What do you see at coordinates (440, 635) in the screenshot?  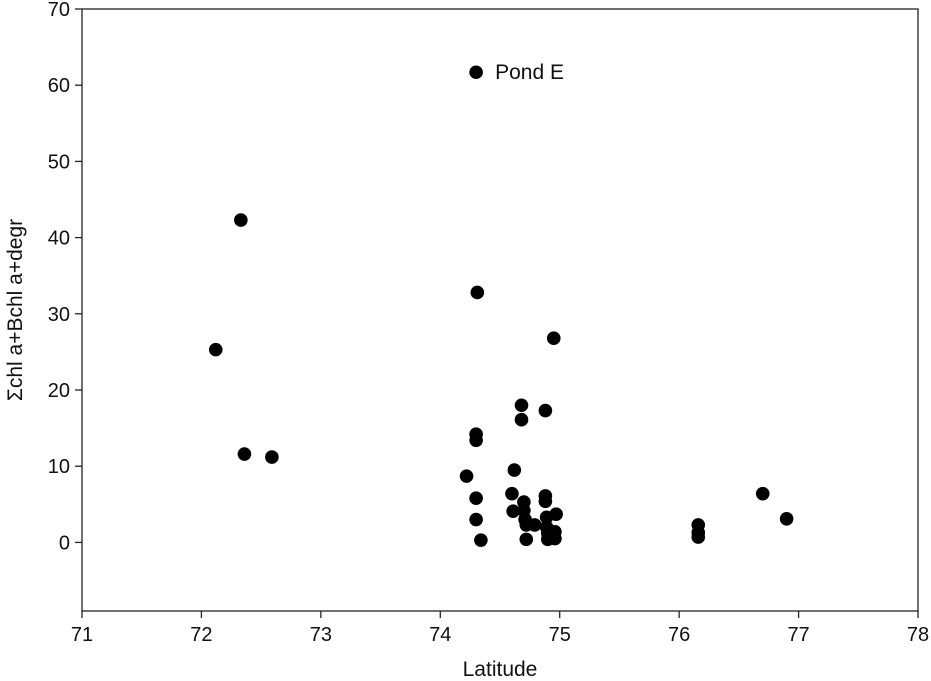 I see `x-tick-label: 74` at bounding box center [440, 635].